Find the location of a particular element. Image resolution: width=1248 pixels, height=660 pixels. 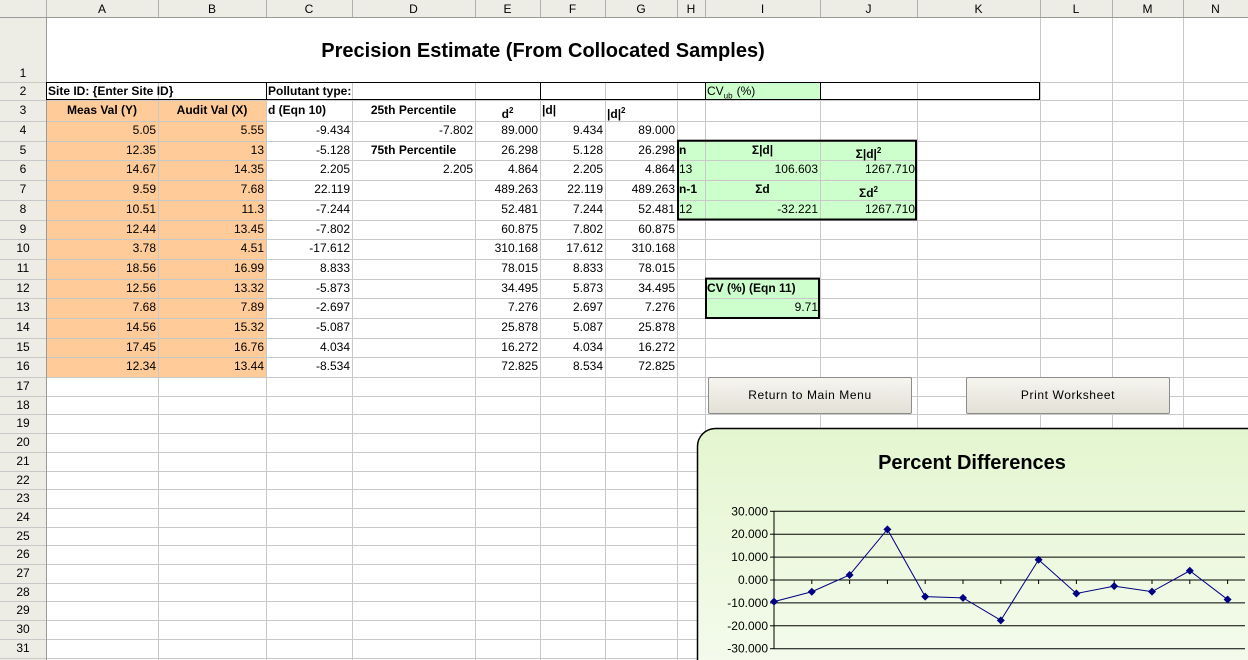

row-header: 8 is located at coordinates (23, 208).